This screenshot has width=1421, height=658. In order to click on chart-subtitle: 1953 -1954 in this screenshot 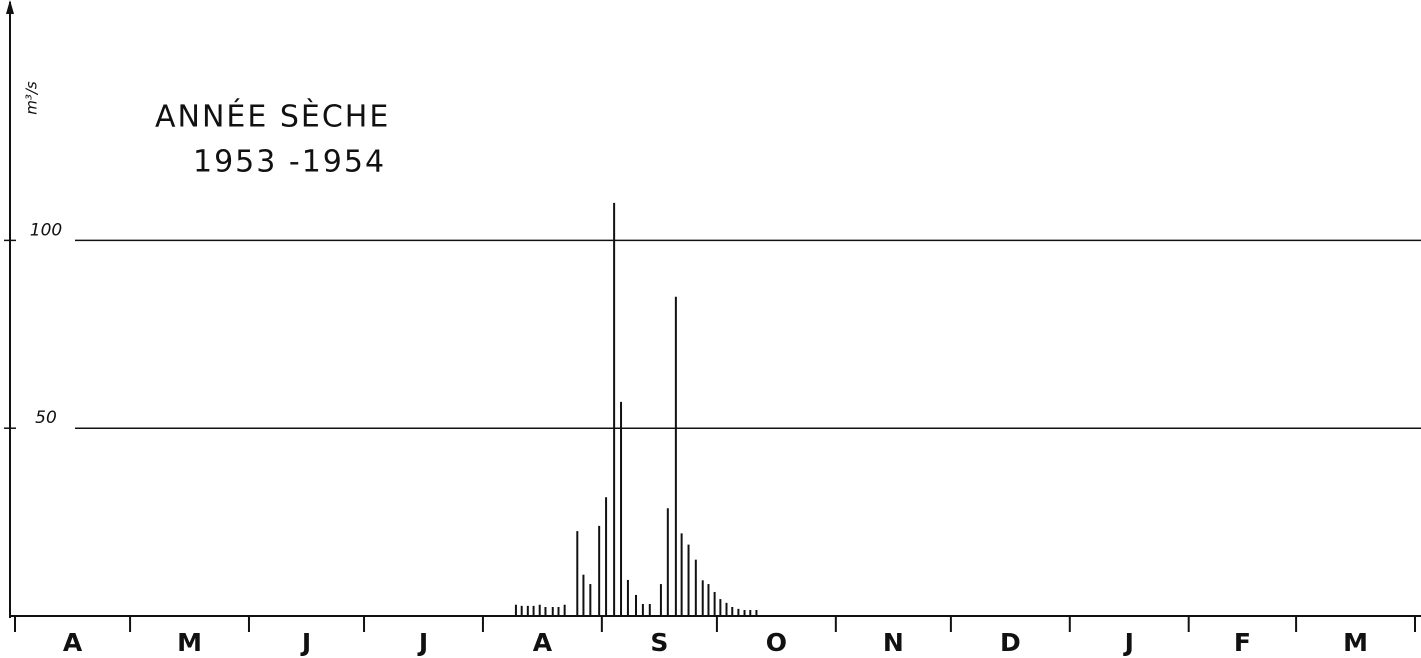, I will do `click(289, 162)`.